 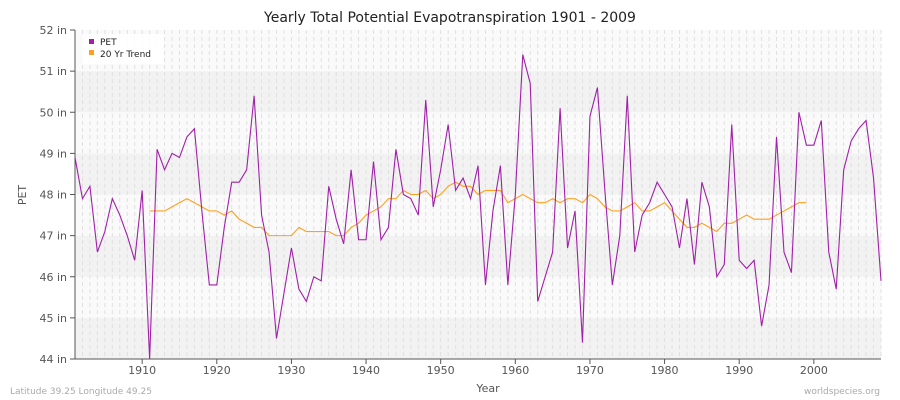 What do you see at coordinates (814, 370) in the screenshot?
I see `x-tick-label: 2000` at bounding box center [814, 370].